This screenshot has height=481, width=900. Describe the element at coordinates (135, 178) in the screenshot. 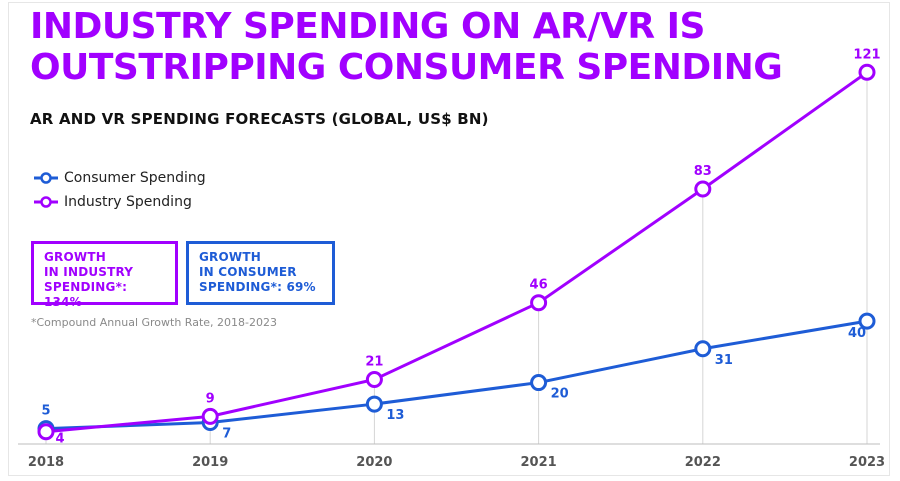

I see `legend-label-consumer: Consumer Spending` at that location.